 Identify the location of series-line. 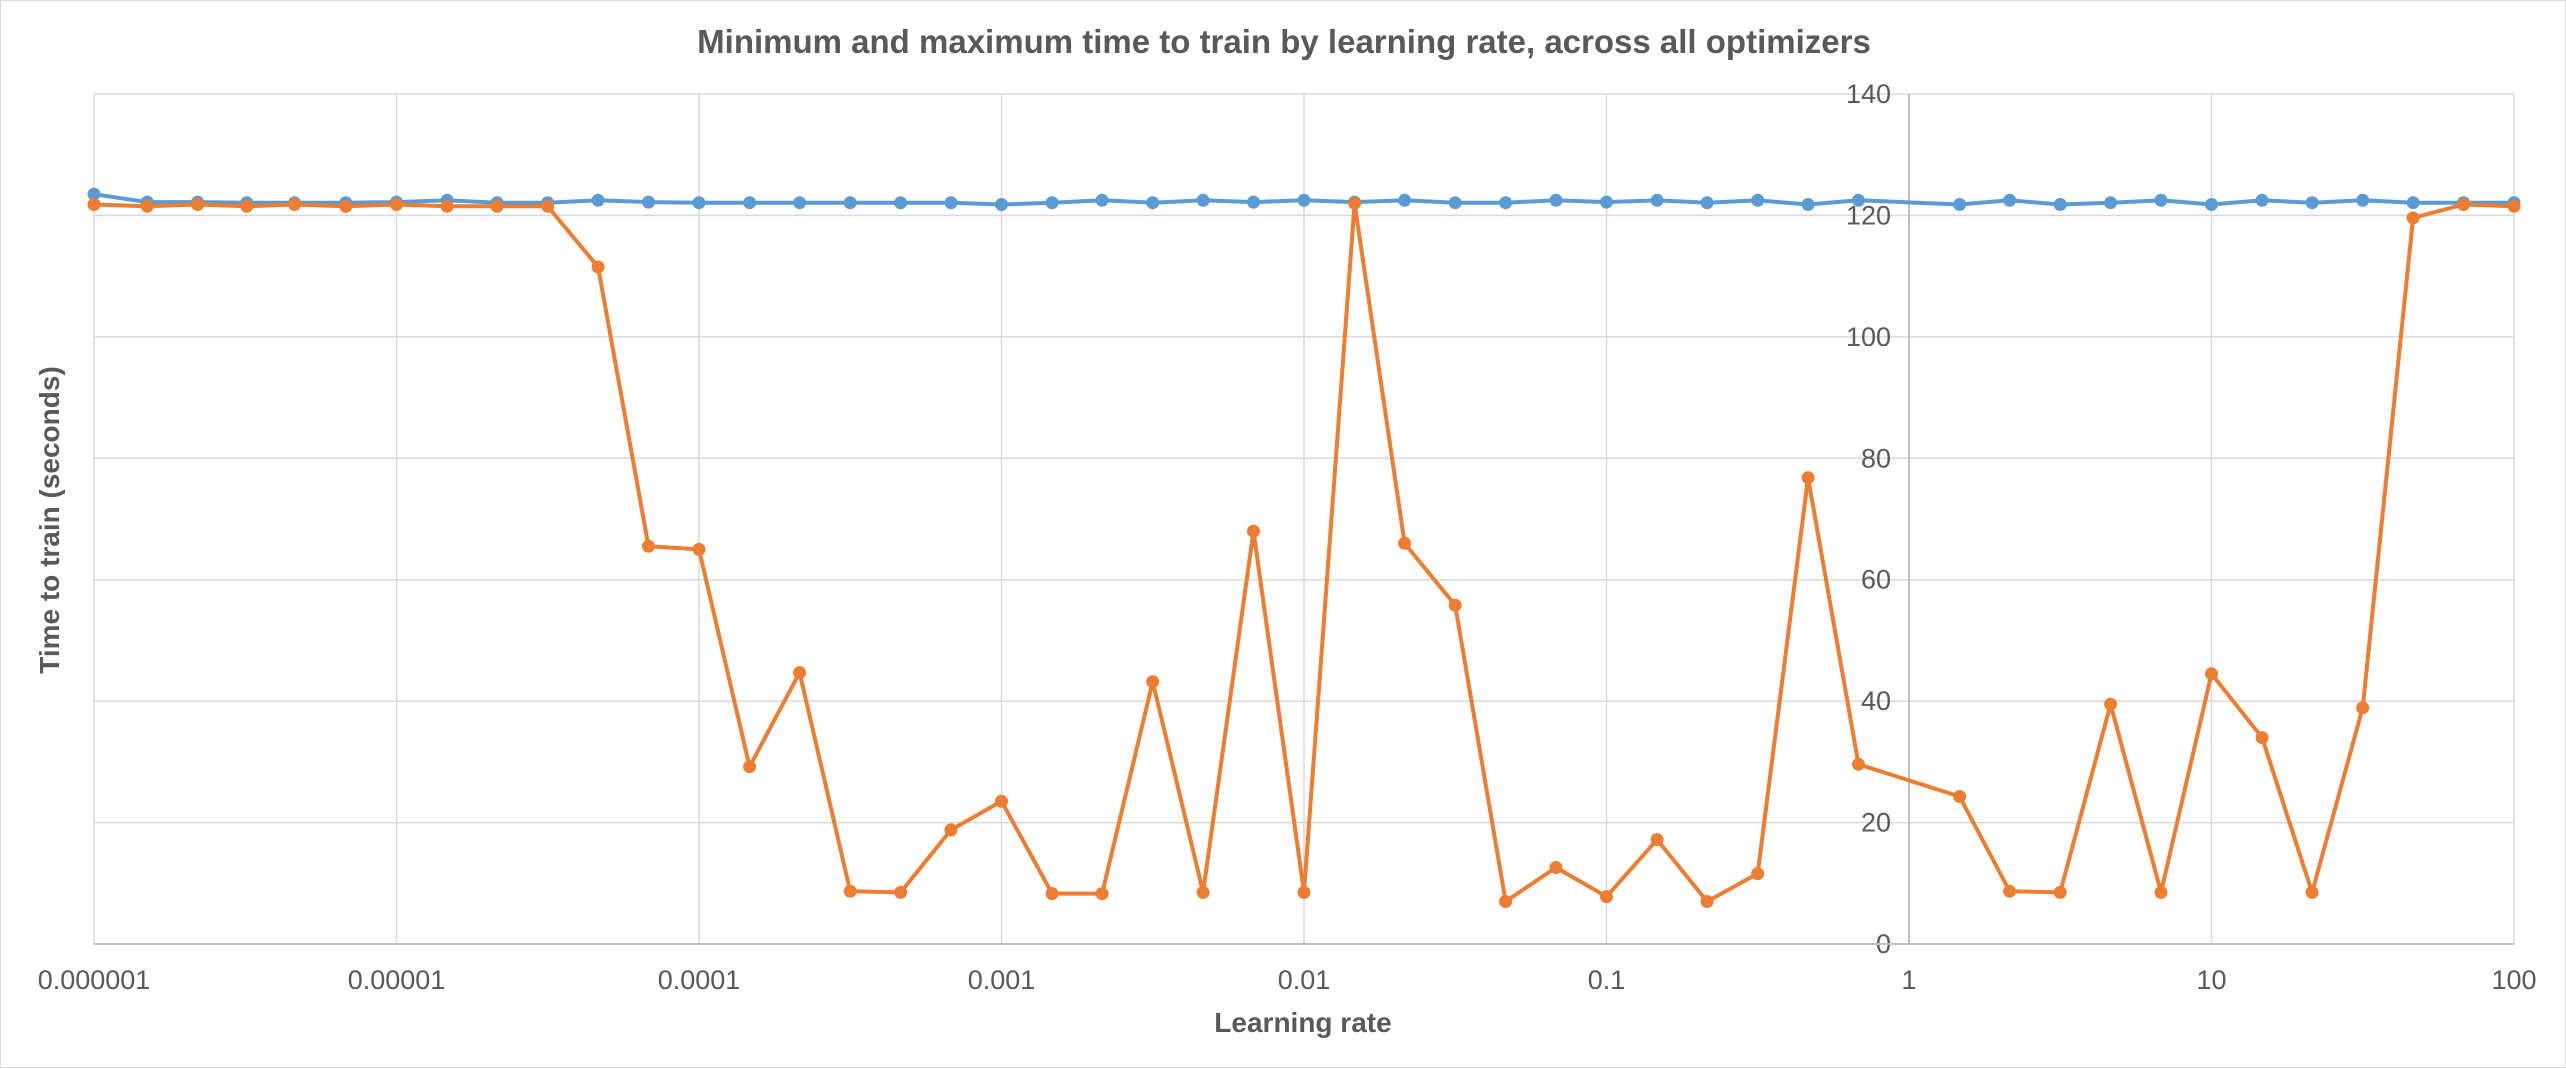
(1303, 199).